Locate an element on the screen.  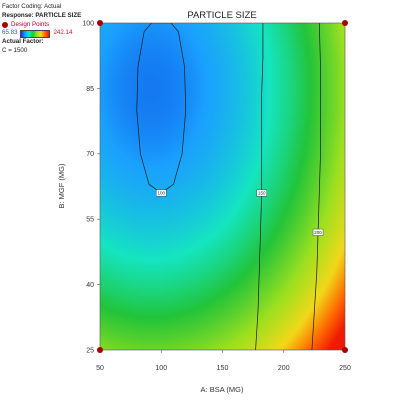
color-scale: 65.83 242.14 is located at coordinates (41, 33).